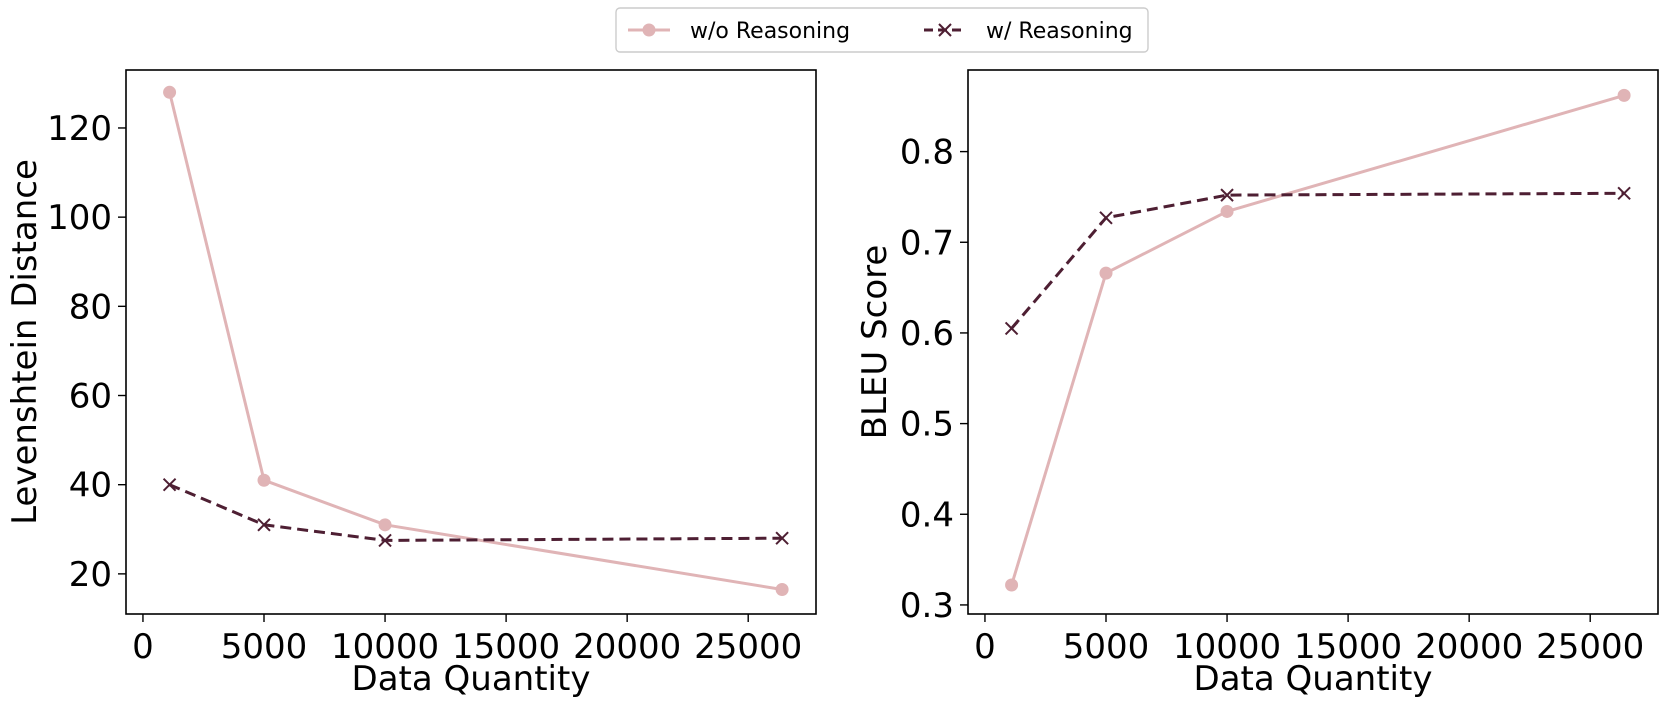  I want to click on legend: w/o Reasoning w/ Reasoning, so click(882, 30).